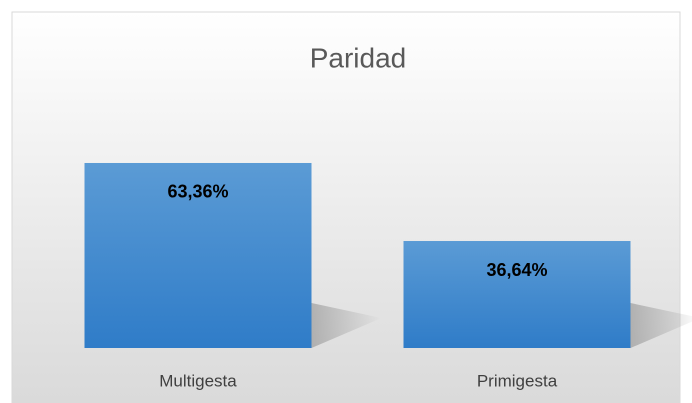 The height and width of the screenshot is (403, 692). What do you see at coordinates (198, 380) in the screenshot?
I see `x-tick-label: Multigesta` at bounding box center [198, 380].